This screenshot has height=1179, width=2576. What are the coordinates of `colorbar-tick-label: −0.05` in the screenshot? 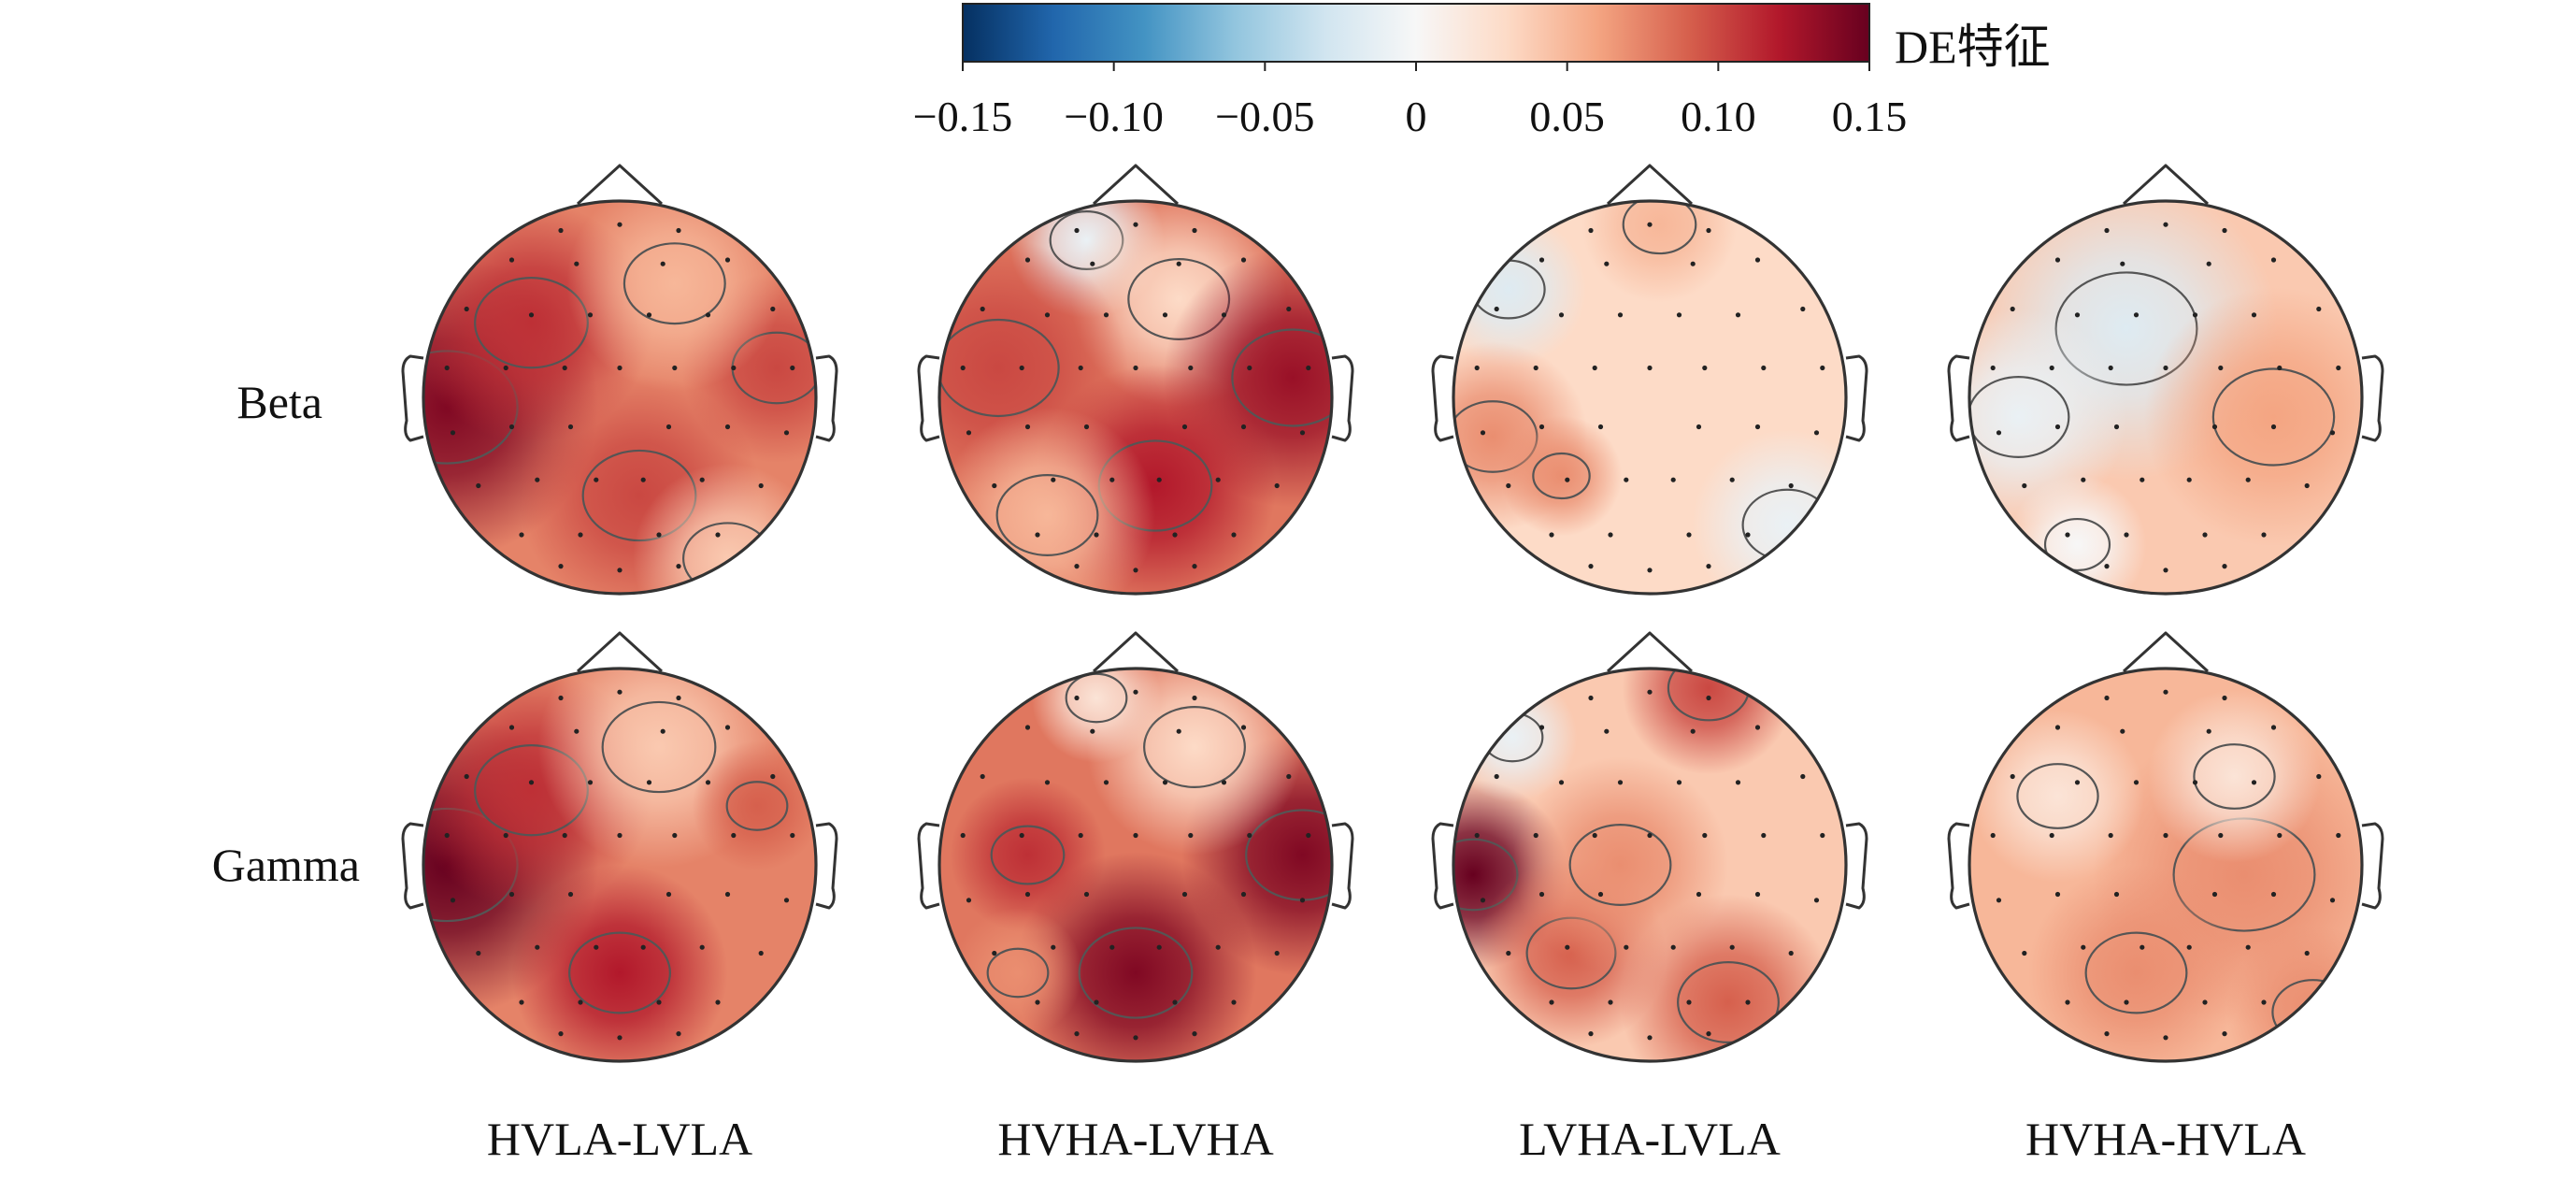 It's located at (1265, 117).